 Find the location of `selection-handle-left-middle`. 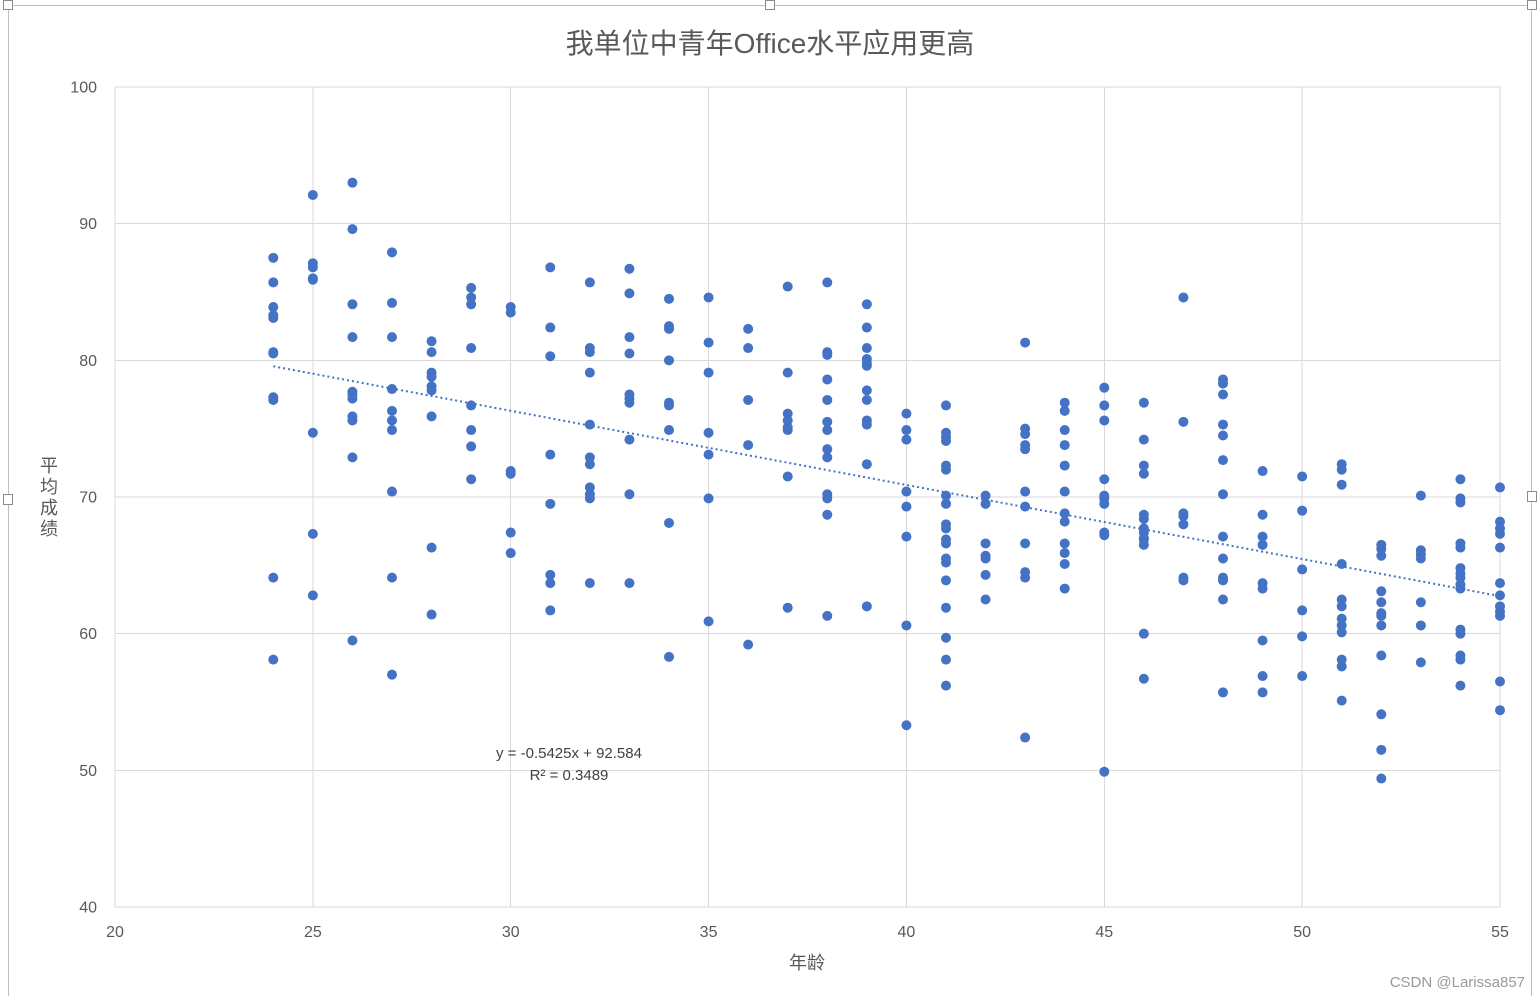

selection-handle-left-middle is located at coordinates (8, 499).